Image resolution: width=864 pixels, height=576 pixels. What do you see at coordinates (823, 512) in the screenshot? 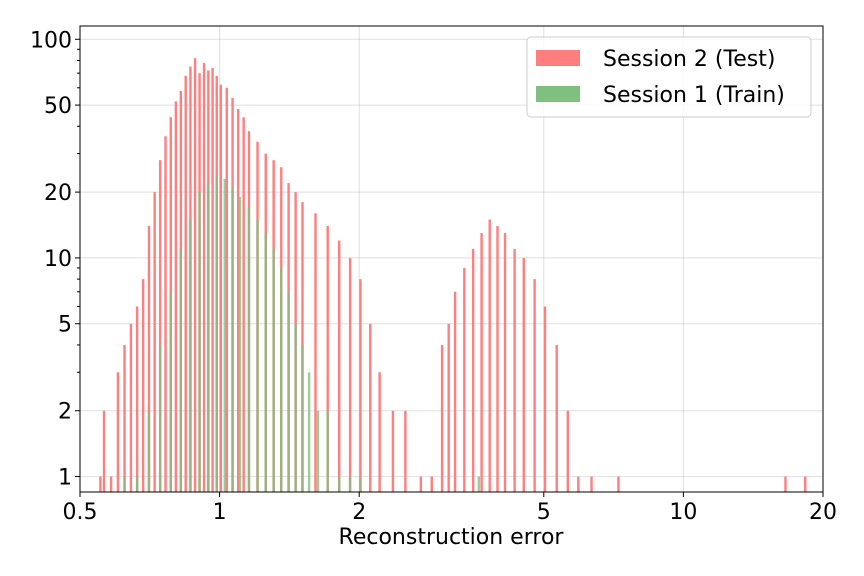
I see `x-tick-label: 20` at bounding box center [823, 512].